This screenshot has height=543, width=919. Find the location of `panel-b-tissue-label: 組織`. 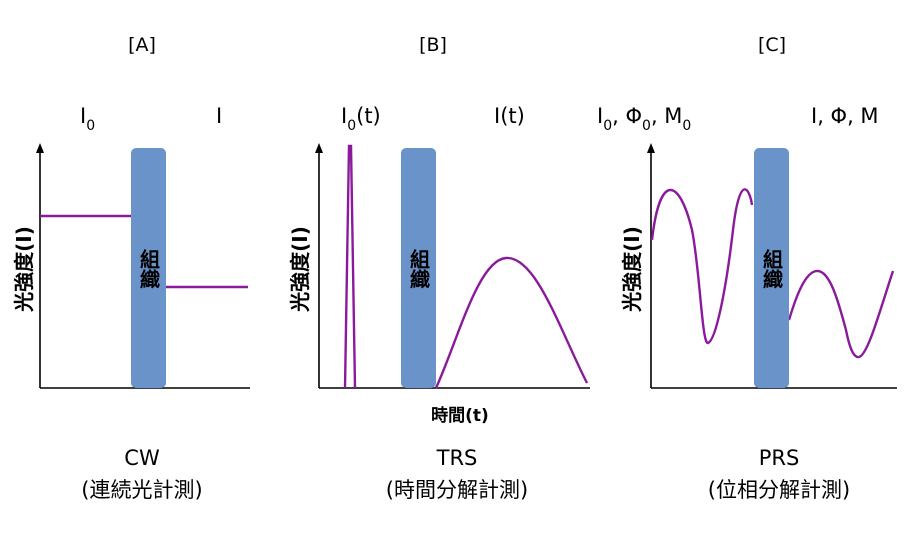

panel-b-tissue-label: 組織 is located at coordinates (419, 268).